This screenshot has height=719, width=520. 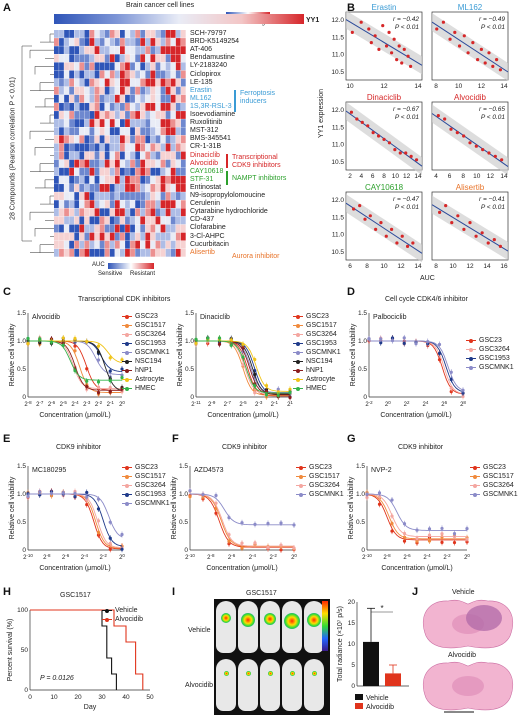 What do you see at coordinates (362, 369) in the screenshot?
I see `y-tick-label: 0.5` at bounding box center [362, 369].